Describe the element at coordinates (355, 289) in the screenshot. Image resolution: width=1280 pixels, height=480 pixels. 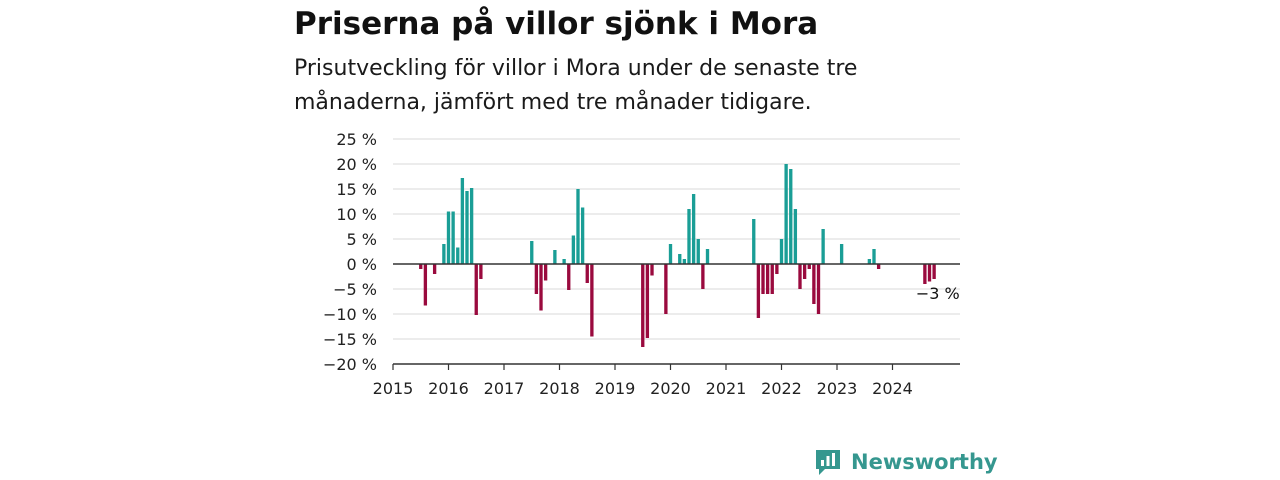
I see `y-tick-label: −5 %` at that location.